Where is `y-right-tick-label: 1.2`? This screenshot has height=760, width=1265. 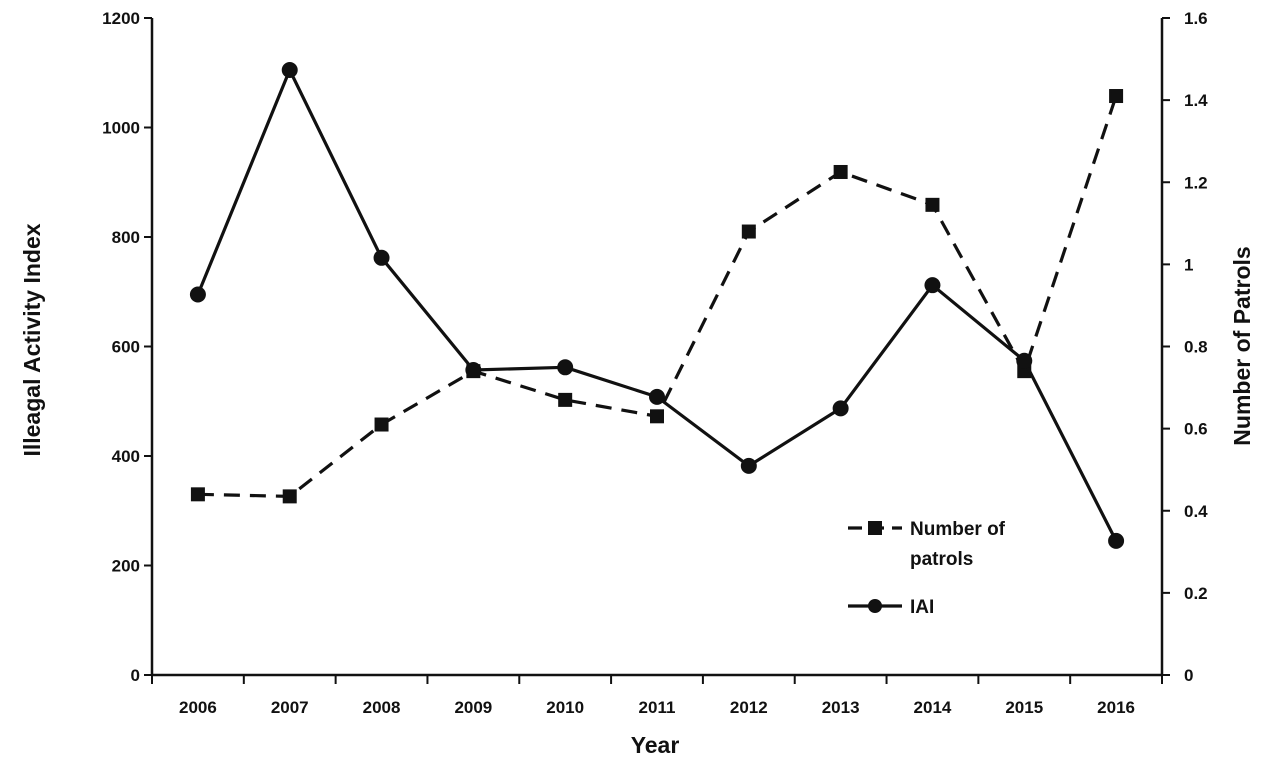
y-right-tick-label: 1.2 is located at coordinates (1196, 182).